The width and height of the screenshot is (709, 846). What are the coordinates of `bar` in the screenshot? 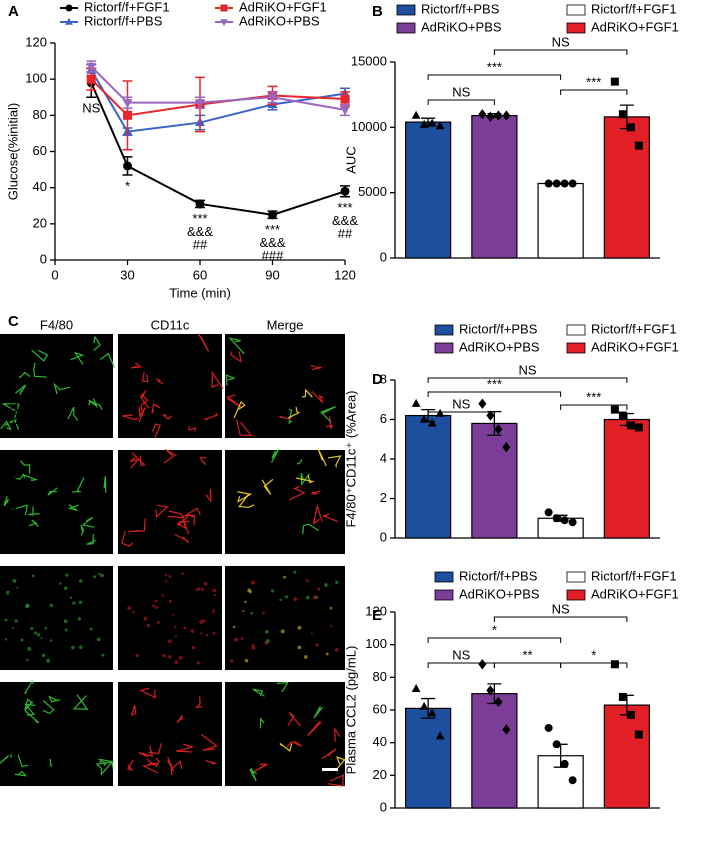 It's located at (626, 756).